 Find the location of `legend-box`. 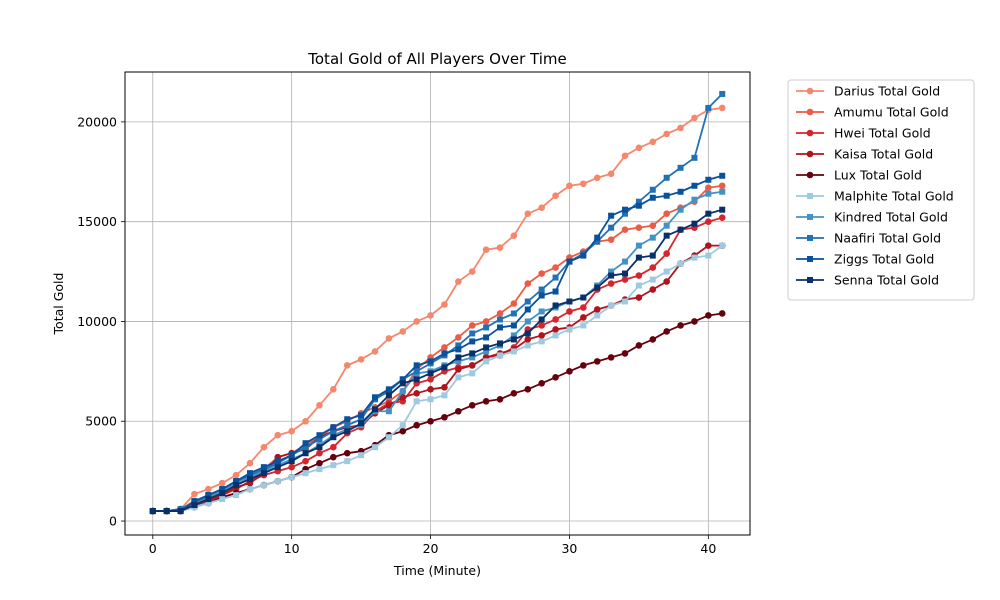

legend-box is located at coordinates (881, 190).